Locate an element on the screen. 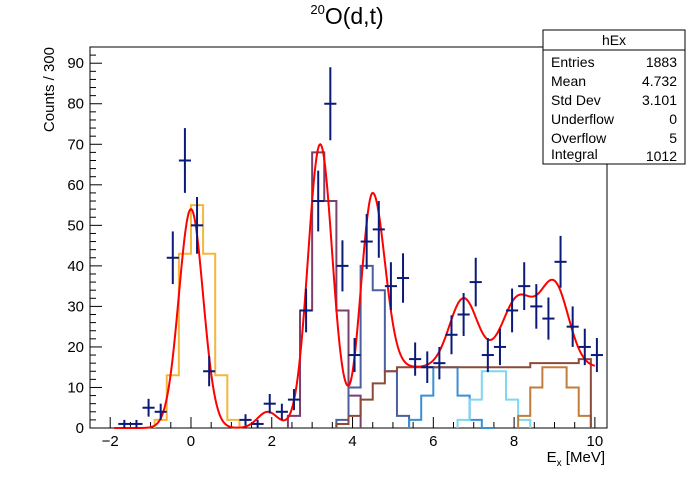  x-axis: −2 0 2 4 6 8 10 is located at coordinates (346, 433).